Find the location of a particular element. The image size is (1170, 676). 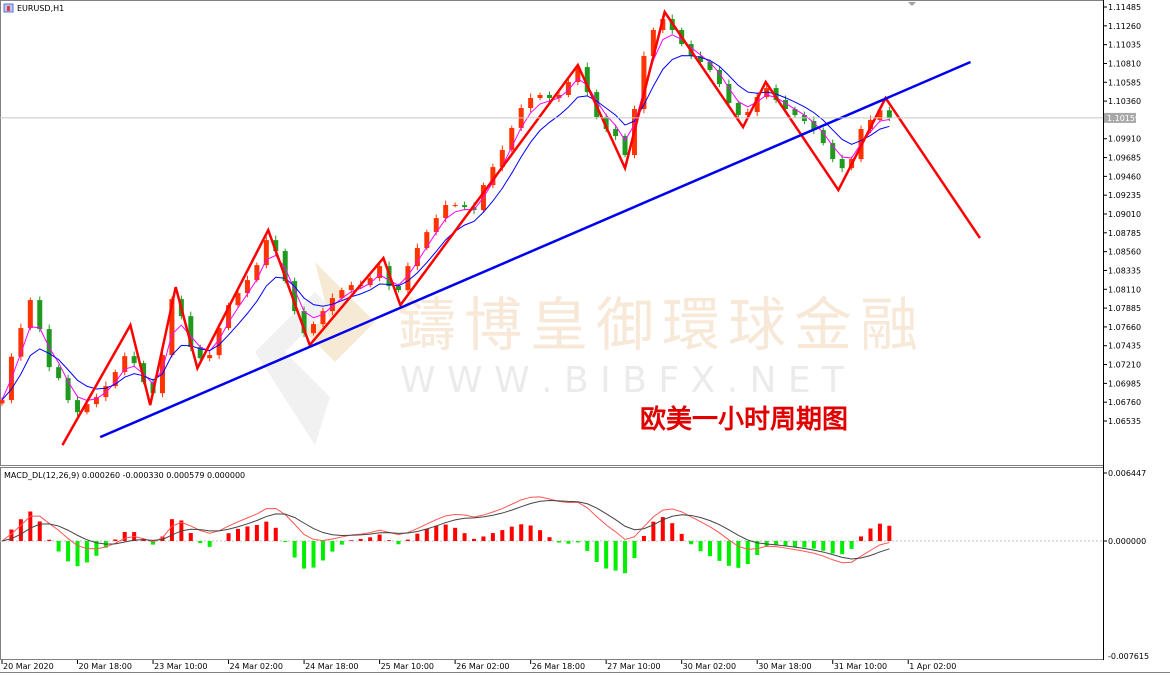

price-tick-label: 1.09910 is located at coordinates (1124, 139).